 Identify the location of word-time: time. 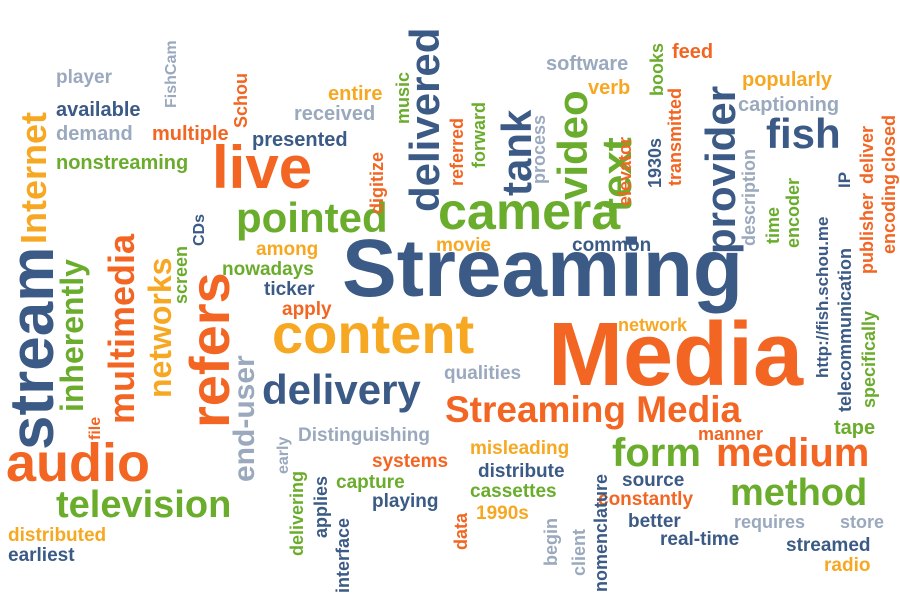
(773, 225).